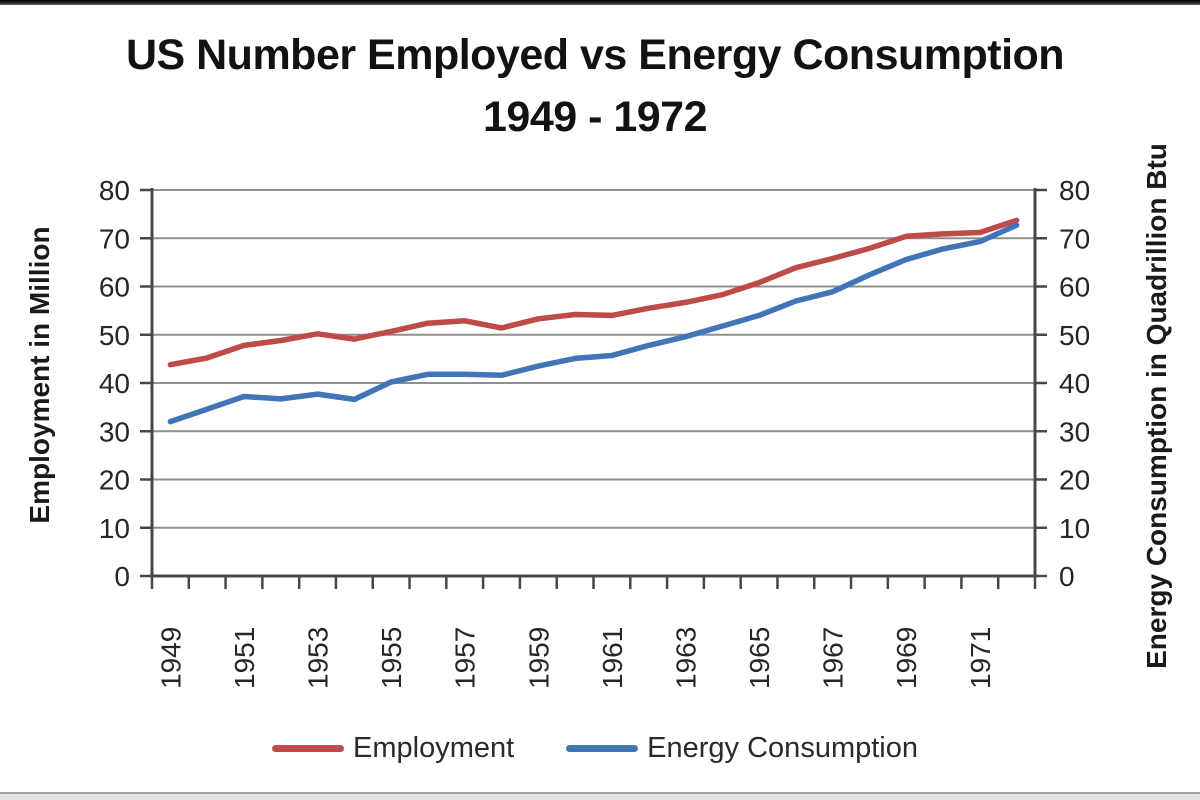 The height and width of the screenshot is (800, 1200). What do you see at coordinates (114, 528) in the screenshot?
I see `left-axis-tick-label: 10` at bounding box center [114, 528].